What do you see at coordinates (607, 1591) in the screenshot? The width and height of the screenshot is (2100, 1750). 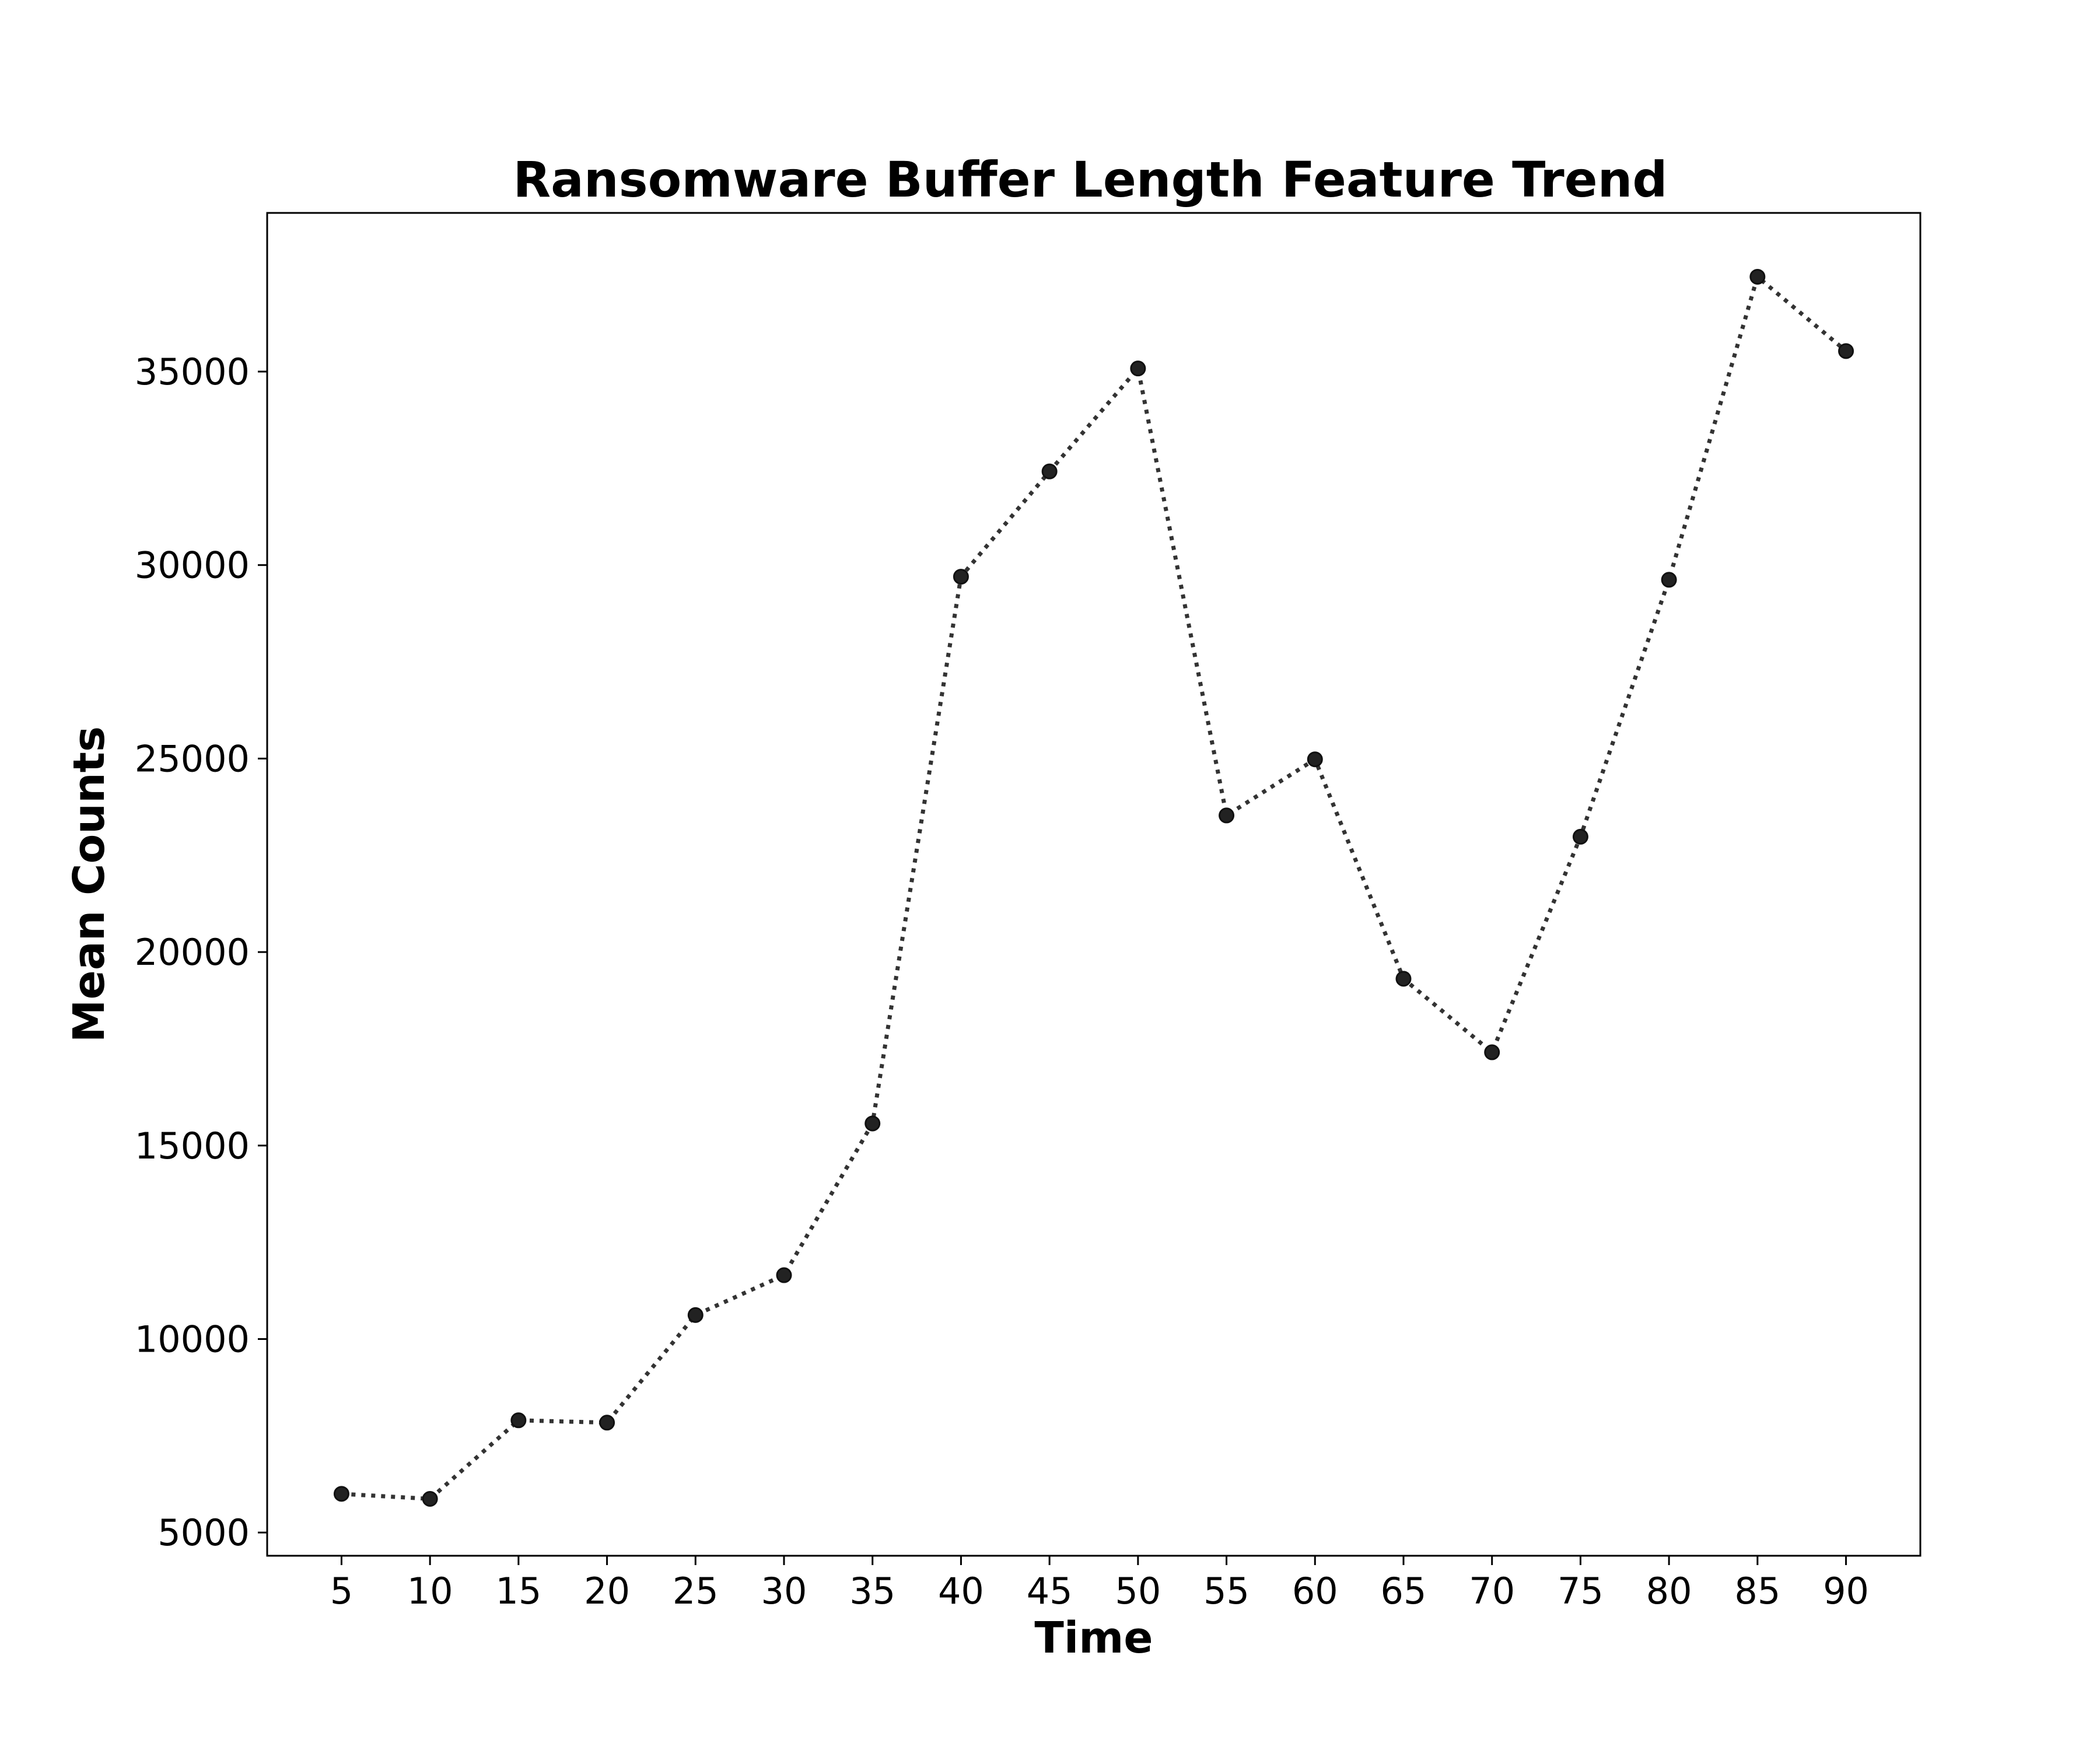 I see `x-tick-label: 20` at bounding box center [607, 1591].